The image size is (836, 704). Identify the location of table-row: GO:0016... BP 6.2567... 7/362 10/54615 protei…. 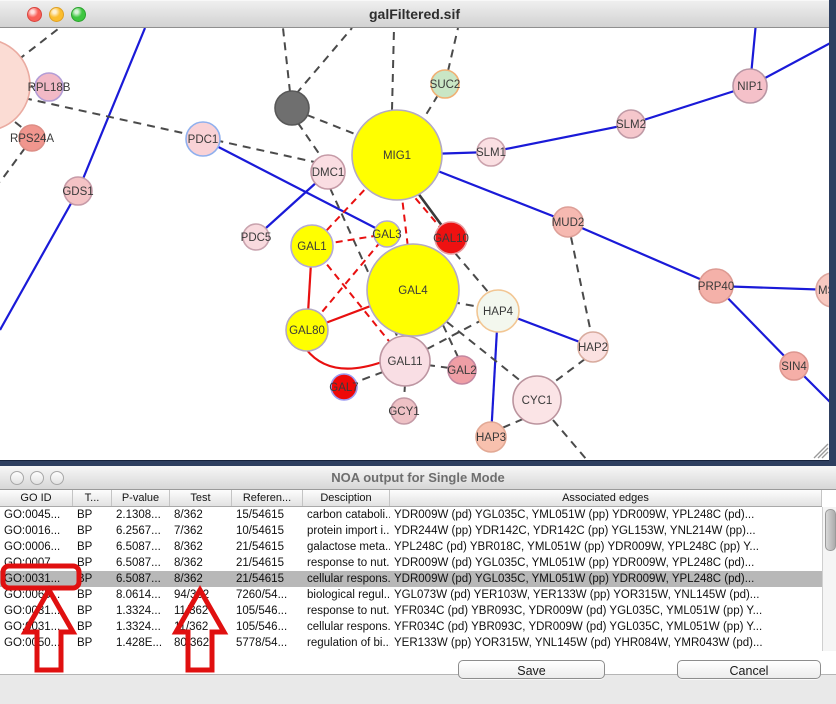
(411, 531).